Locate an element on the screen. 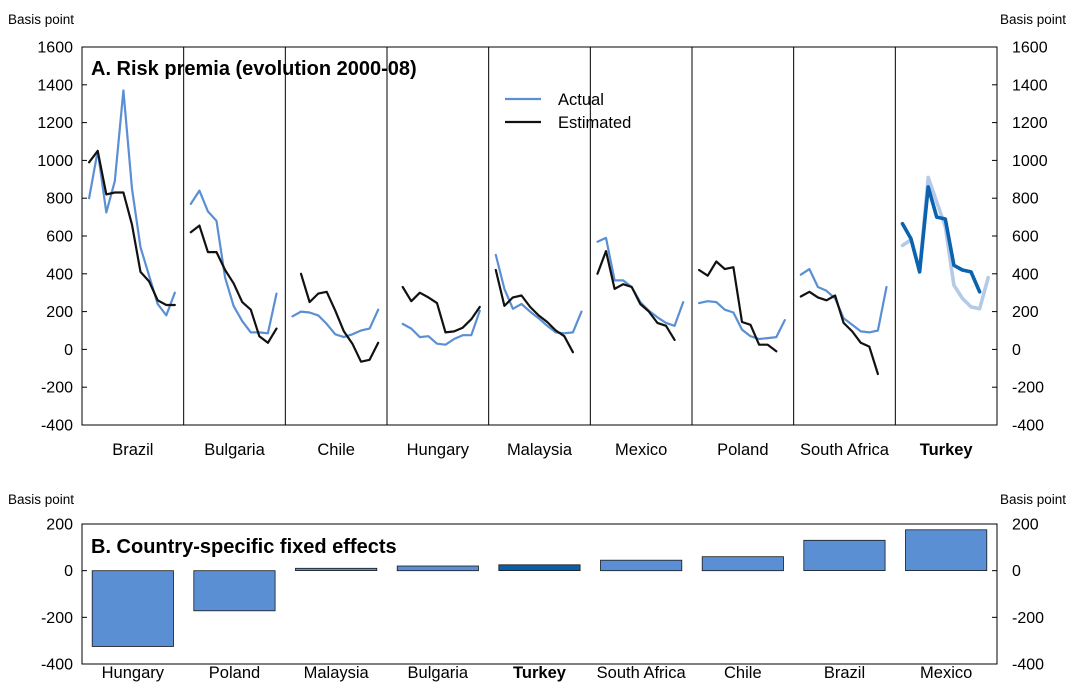 The image size is (1070, 683). actual-line-hungary is located at coordinates (441, 327).